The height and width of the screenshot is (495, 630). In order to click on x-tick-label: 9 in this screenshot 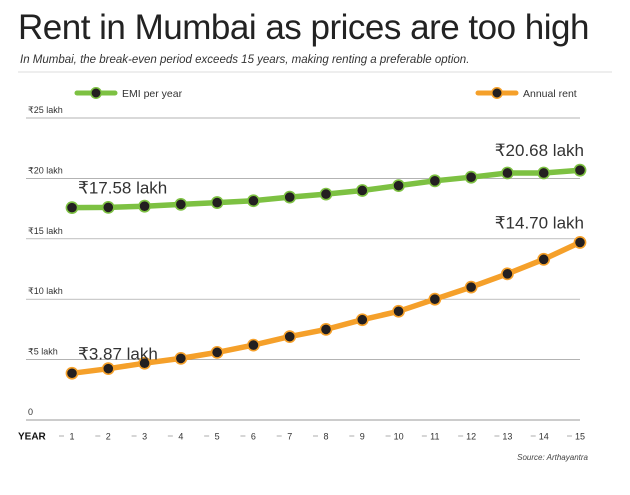, I will do `click(362, 437)`.